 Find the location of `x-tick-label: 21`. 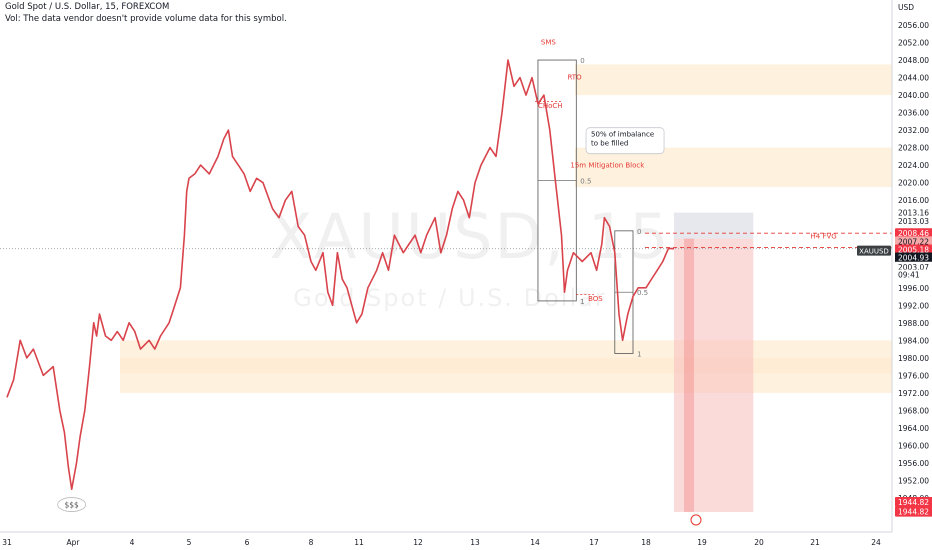

x-tick-label: 21 is located at coordinates (815, 542).